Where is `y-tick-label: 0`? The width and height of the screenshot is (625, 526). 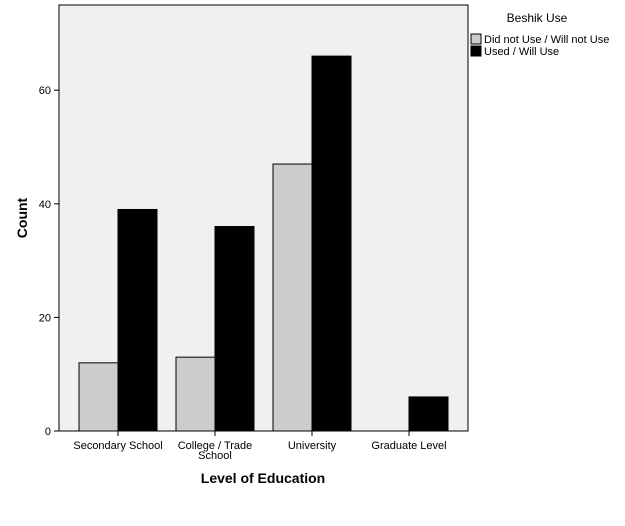 y-tick-label: 0 is located at coordinates (48, 432).